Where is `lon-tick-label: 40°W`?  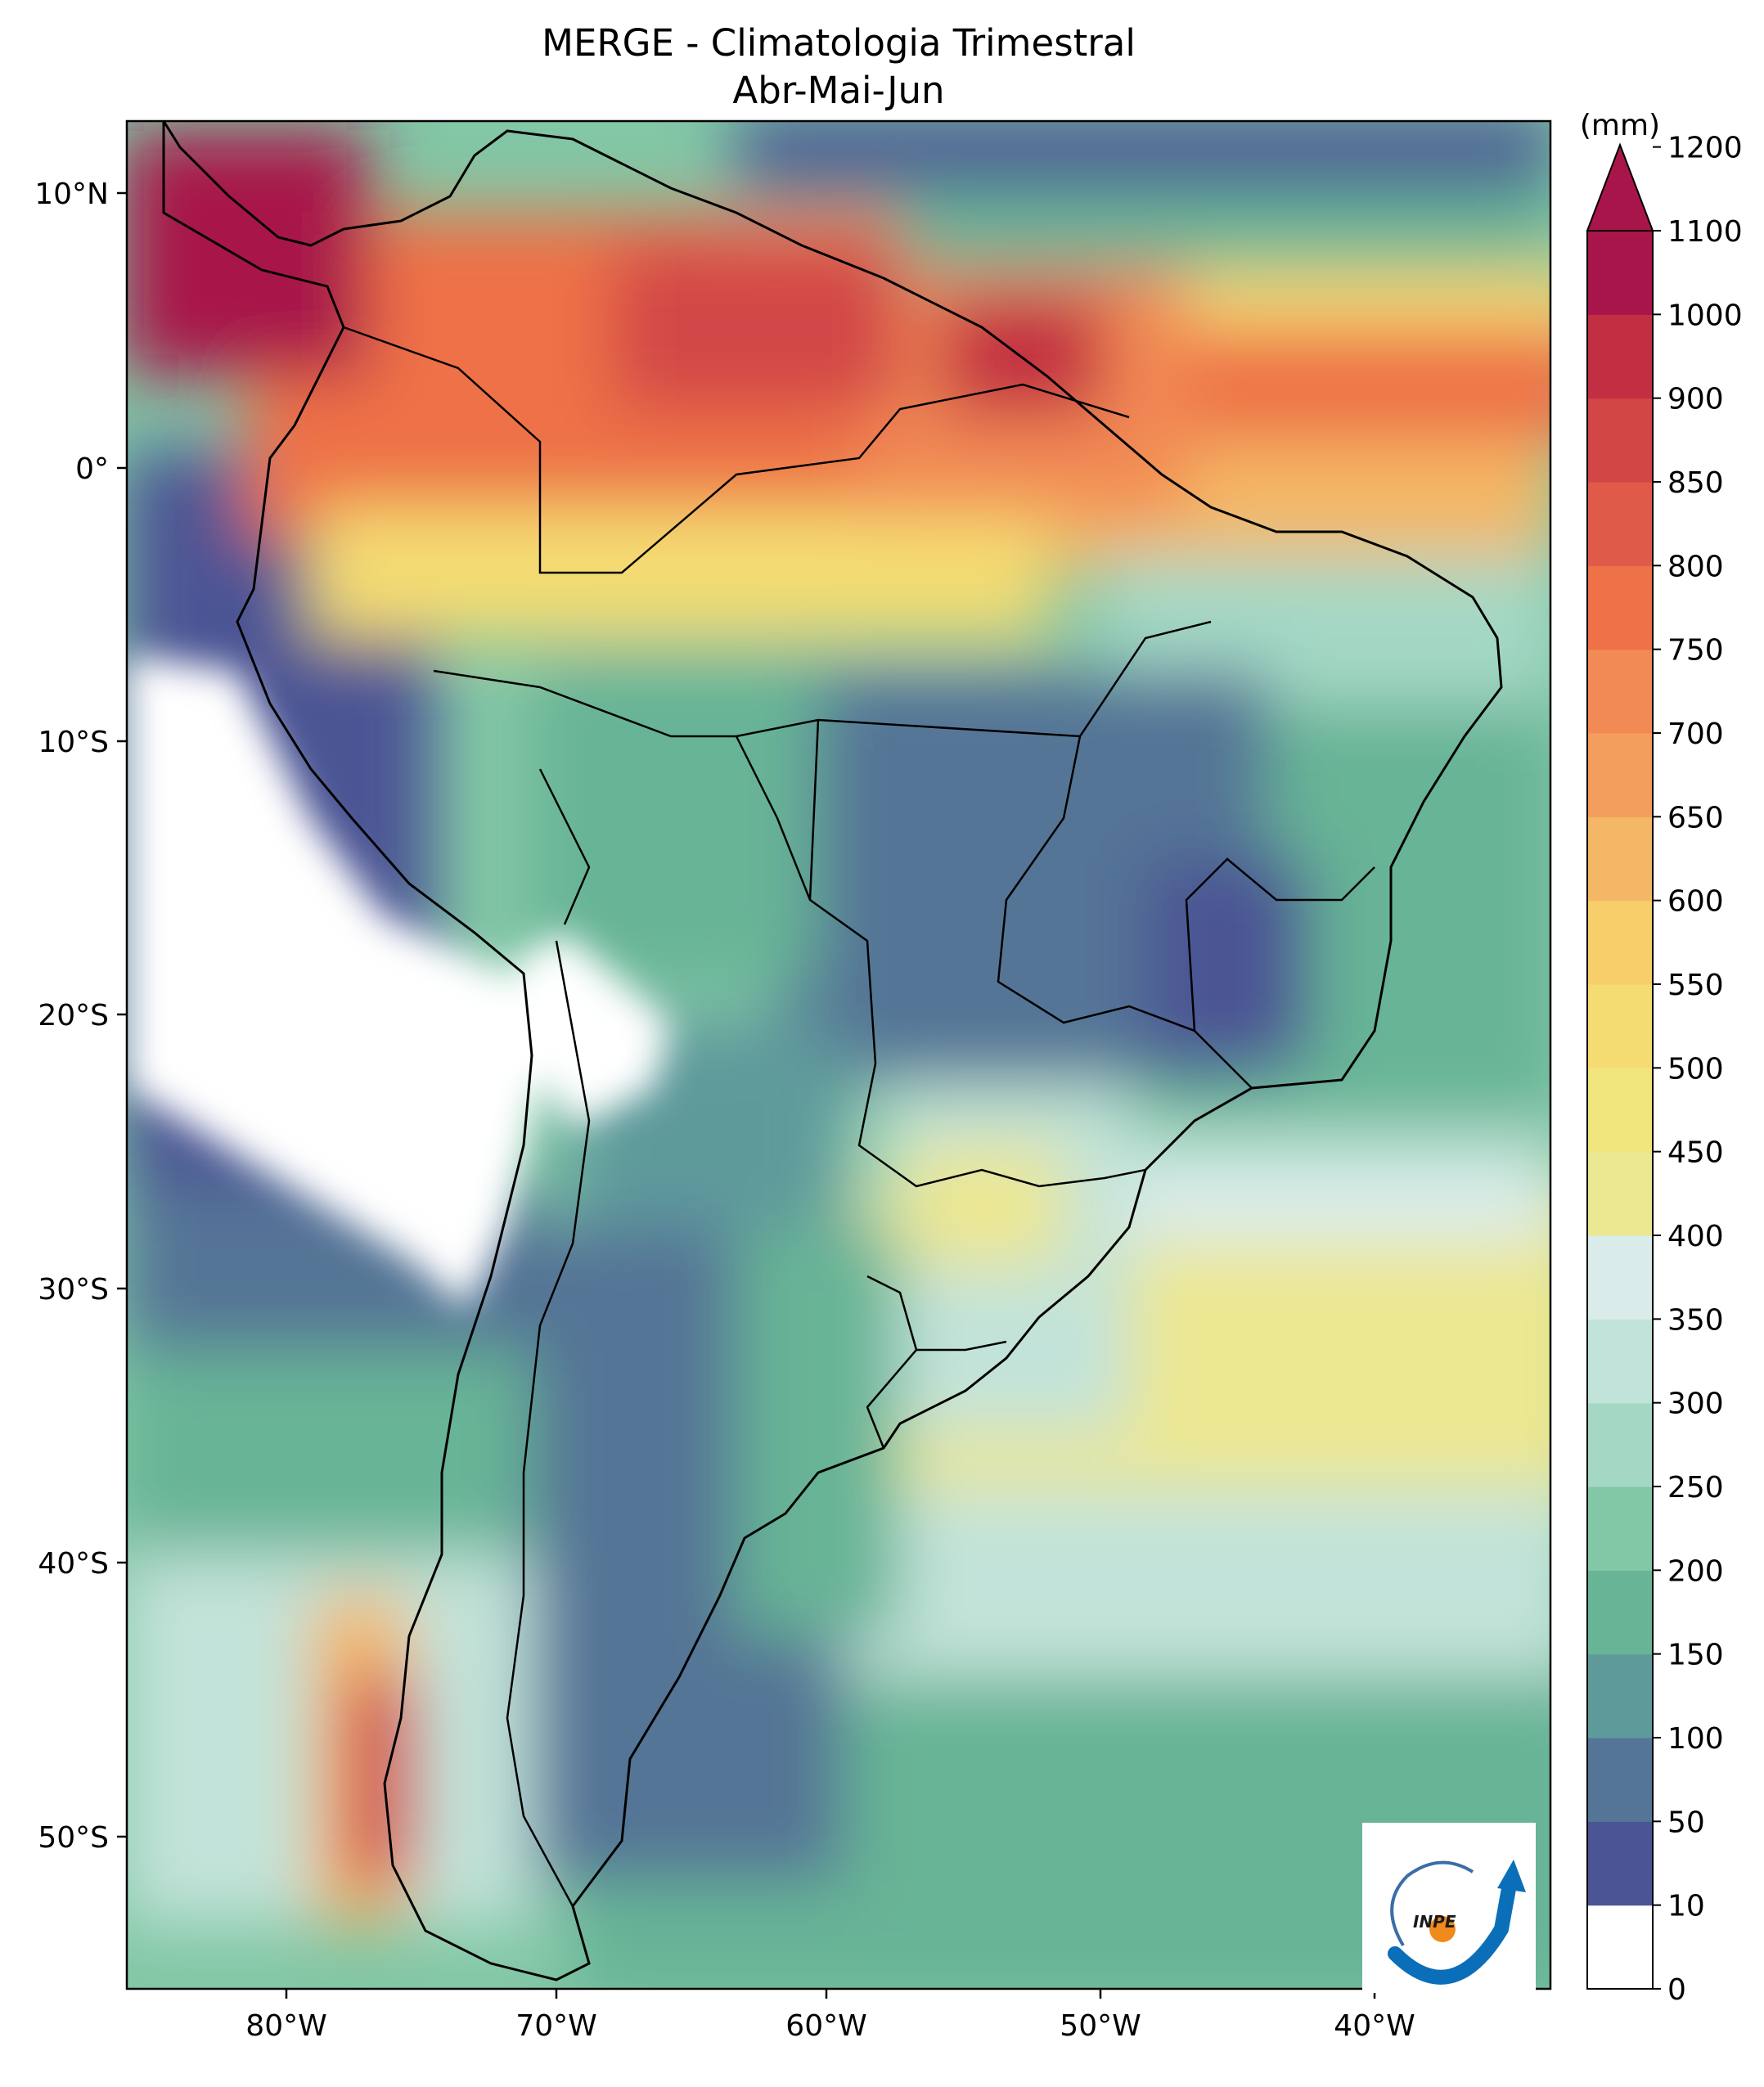 lon-tick-label: 40°W is located at coordinates (1375, 2026).